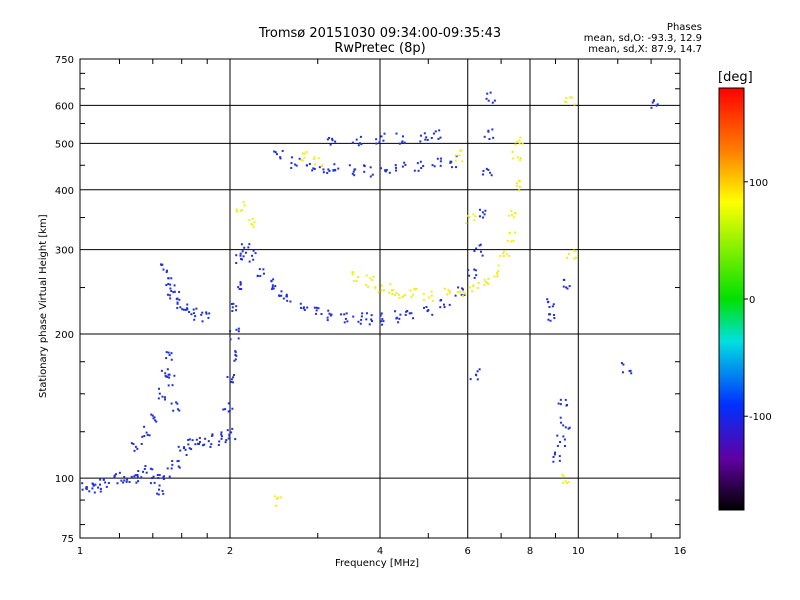 This screenshot has width=800, height=600. Describe the element at coordinates (64, 251) in the screenshot. I see `y-tick-label: 300` at that location.